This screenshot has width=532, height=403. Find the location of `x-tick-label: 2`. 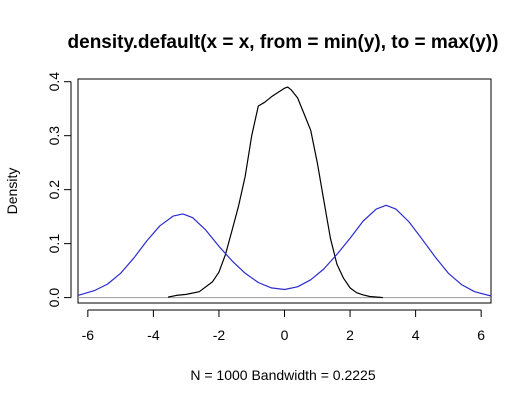

x-tick-label: 2 is located at coordinates (350, 335).